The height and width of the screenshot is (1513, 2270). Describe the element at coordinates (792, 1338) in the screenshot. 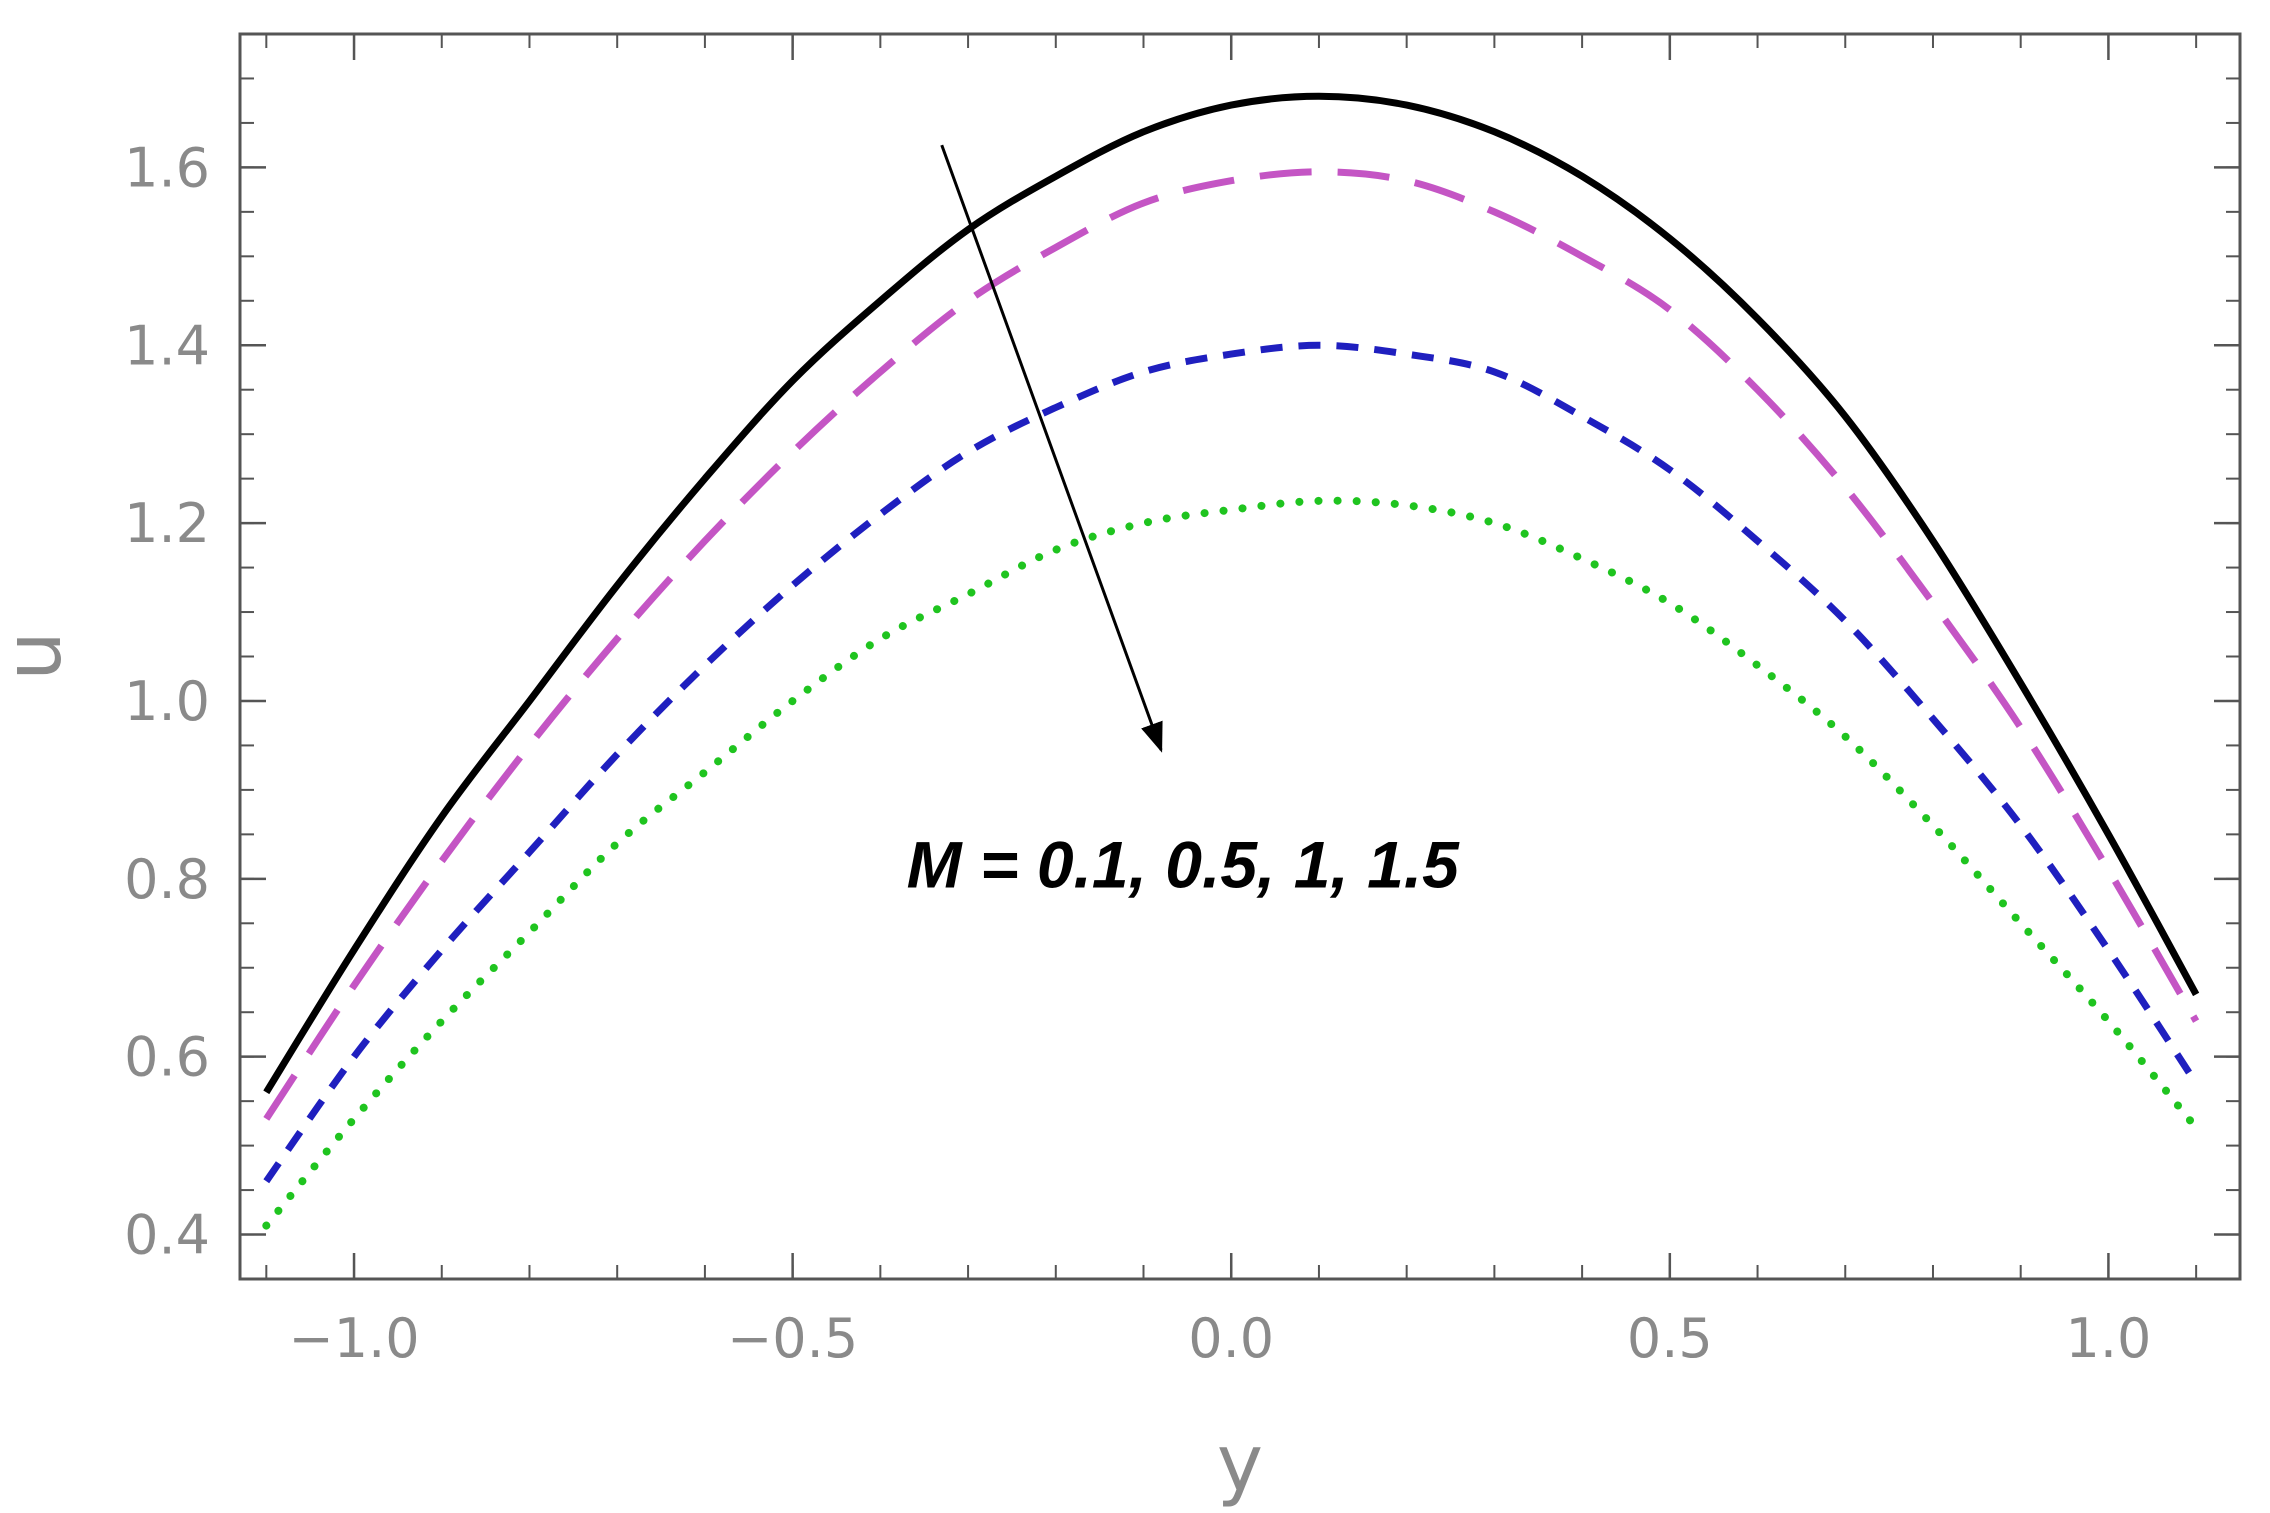

I see `x-tick-label: −0.5` at that location.